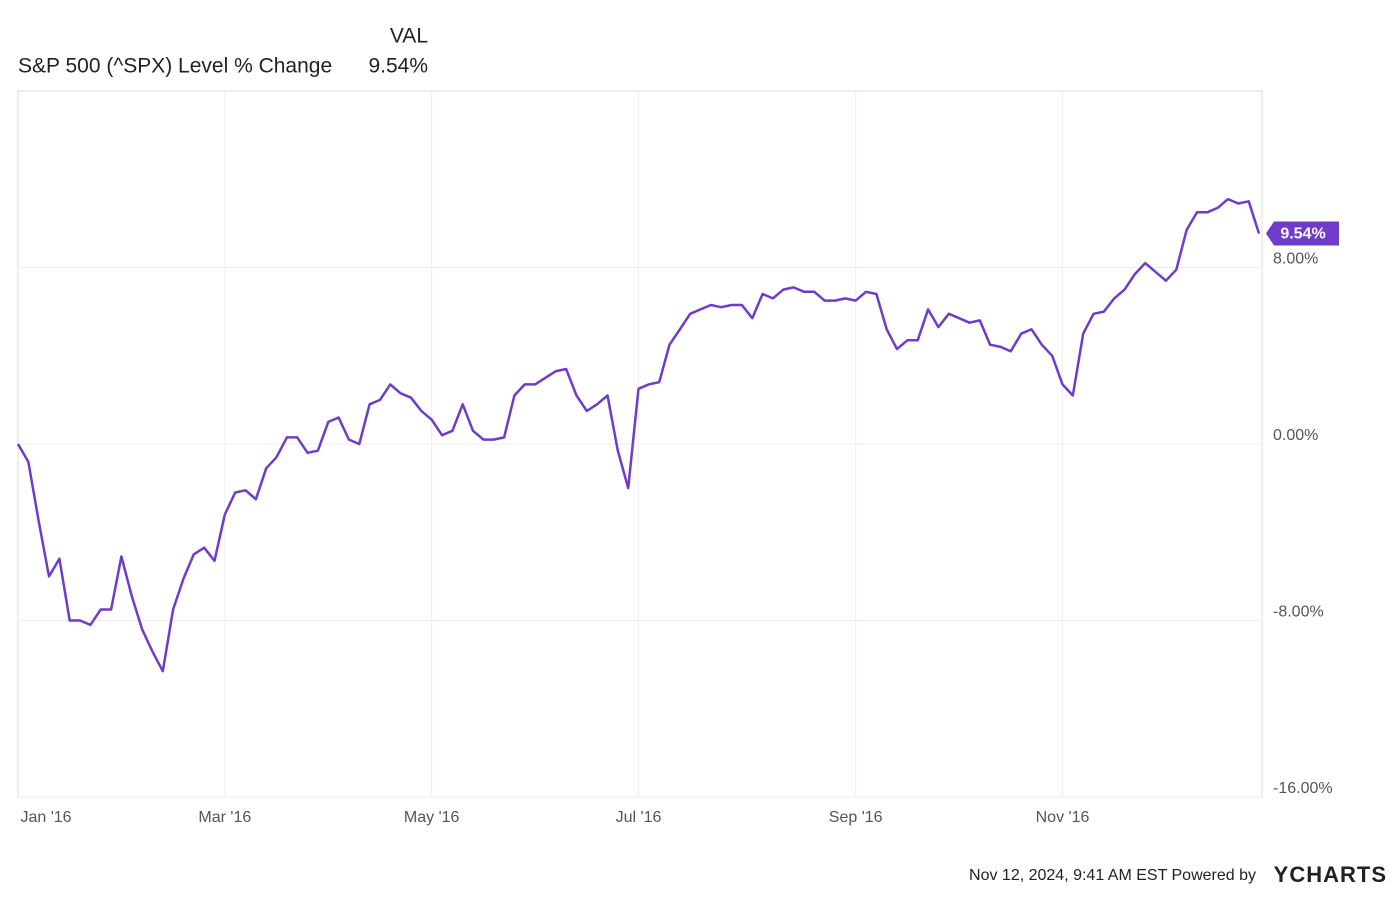 The height and width of the screenshot is (897, 1400). I want to click on x-tick-label: Nov '16, so click(1063, 817).